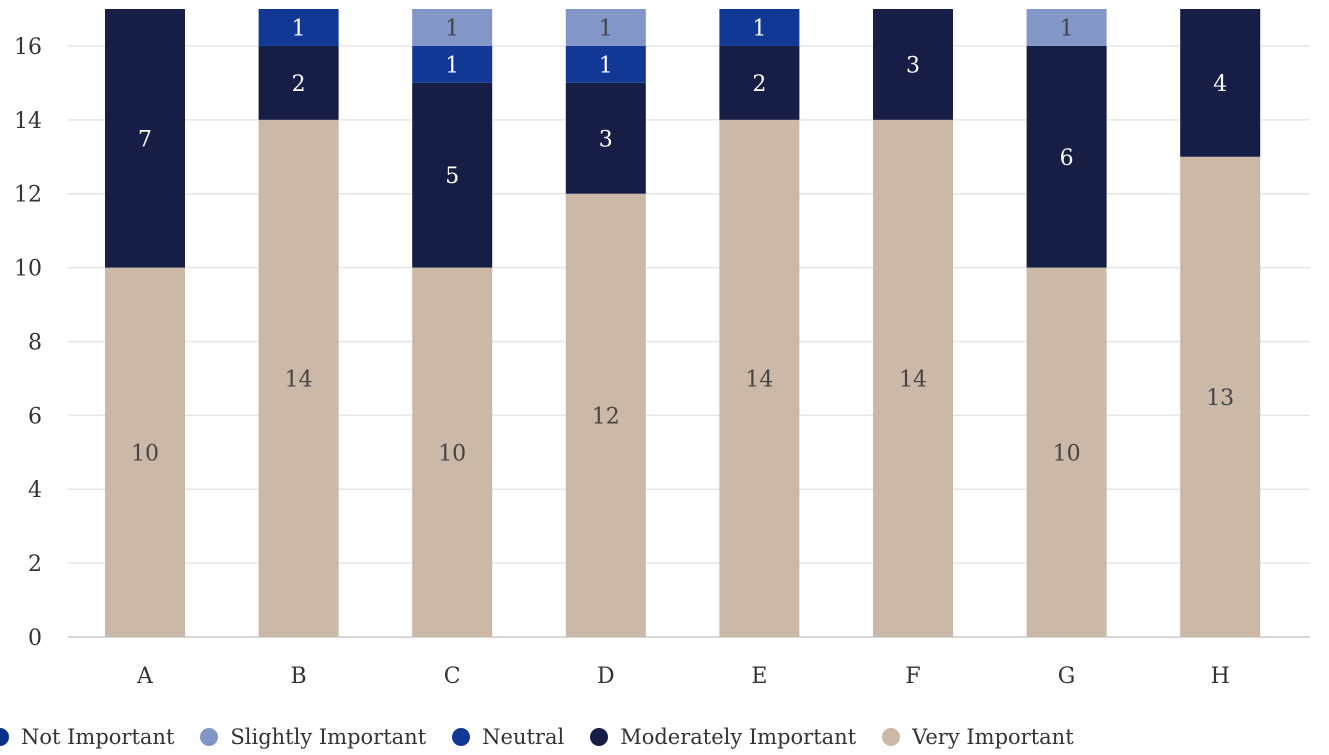  I want to click on y-tick-label: 10, so click(28, 269).